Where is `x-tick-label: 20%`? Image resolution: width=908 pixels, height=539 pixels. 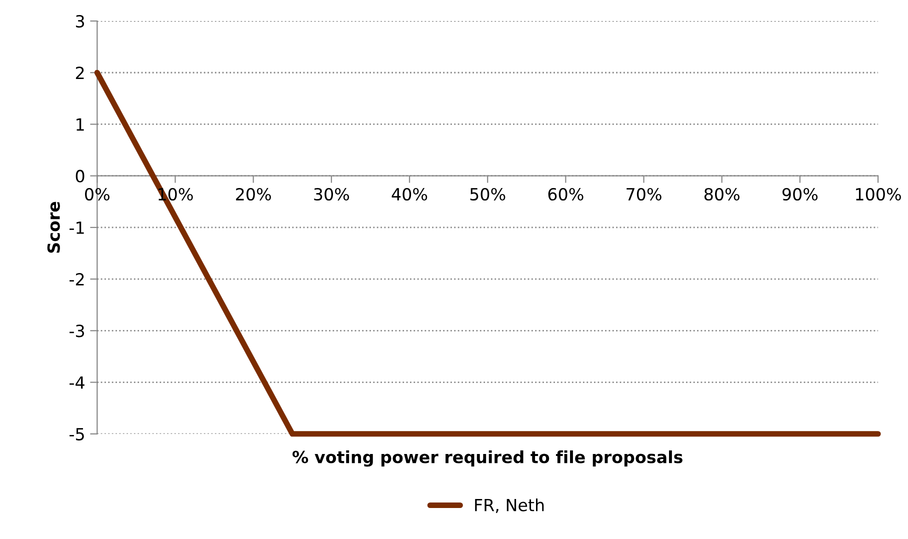 x-tick-label: 20% is located at coordinates (253, 194).